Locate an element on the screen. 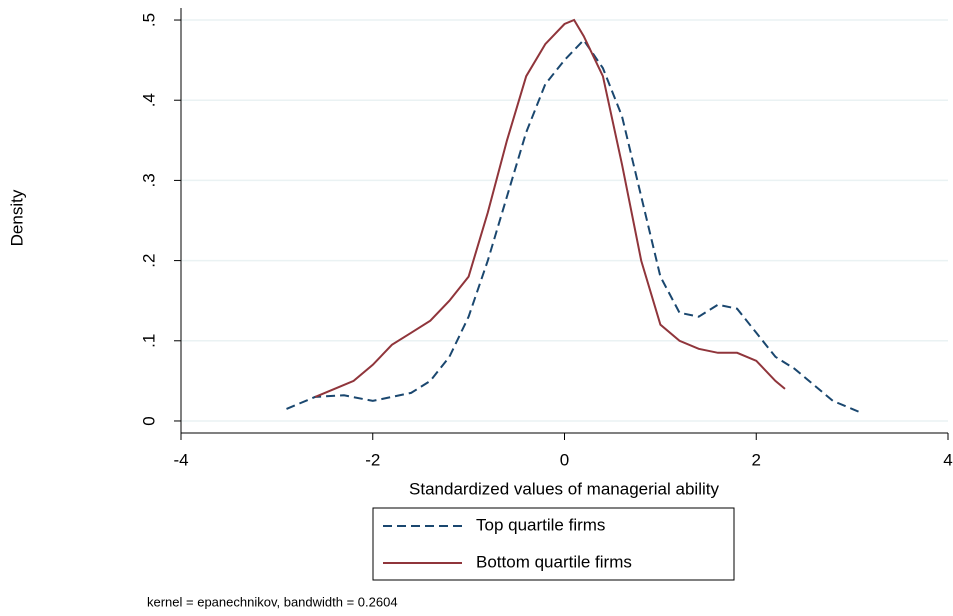 This screenshot has width=953, height=616. y-tick-label: .5 is located at coordinates (148, 20).